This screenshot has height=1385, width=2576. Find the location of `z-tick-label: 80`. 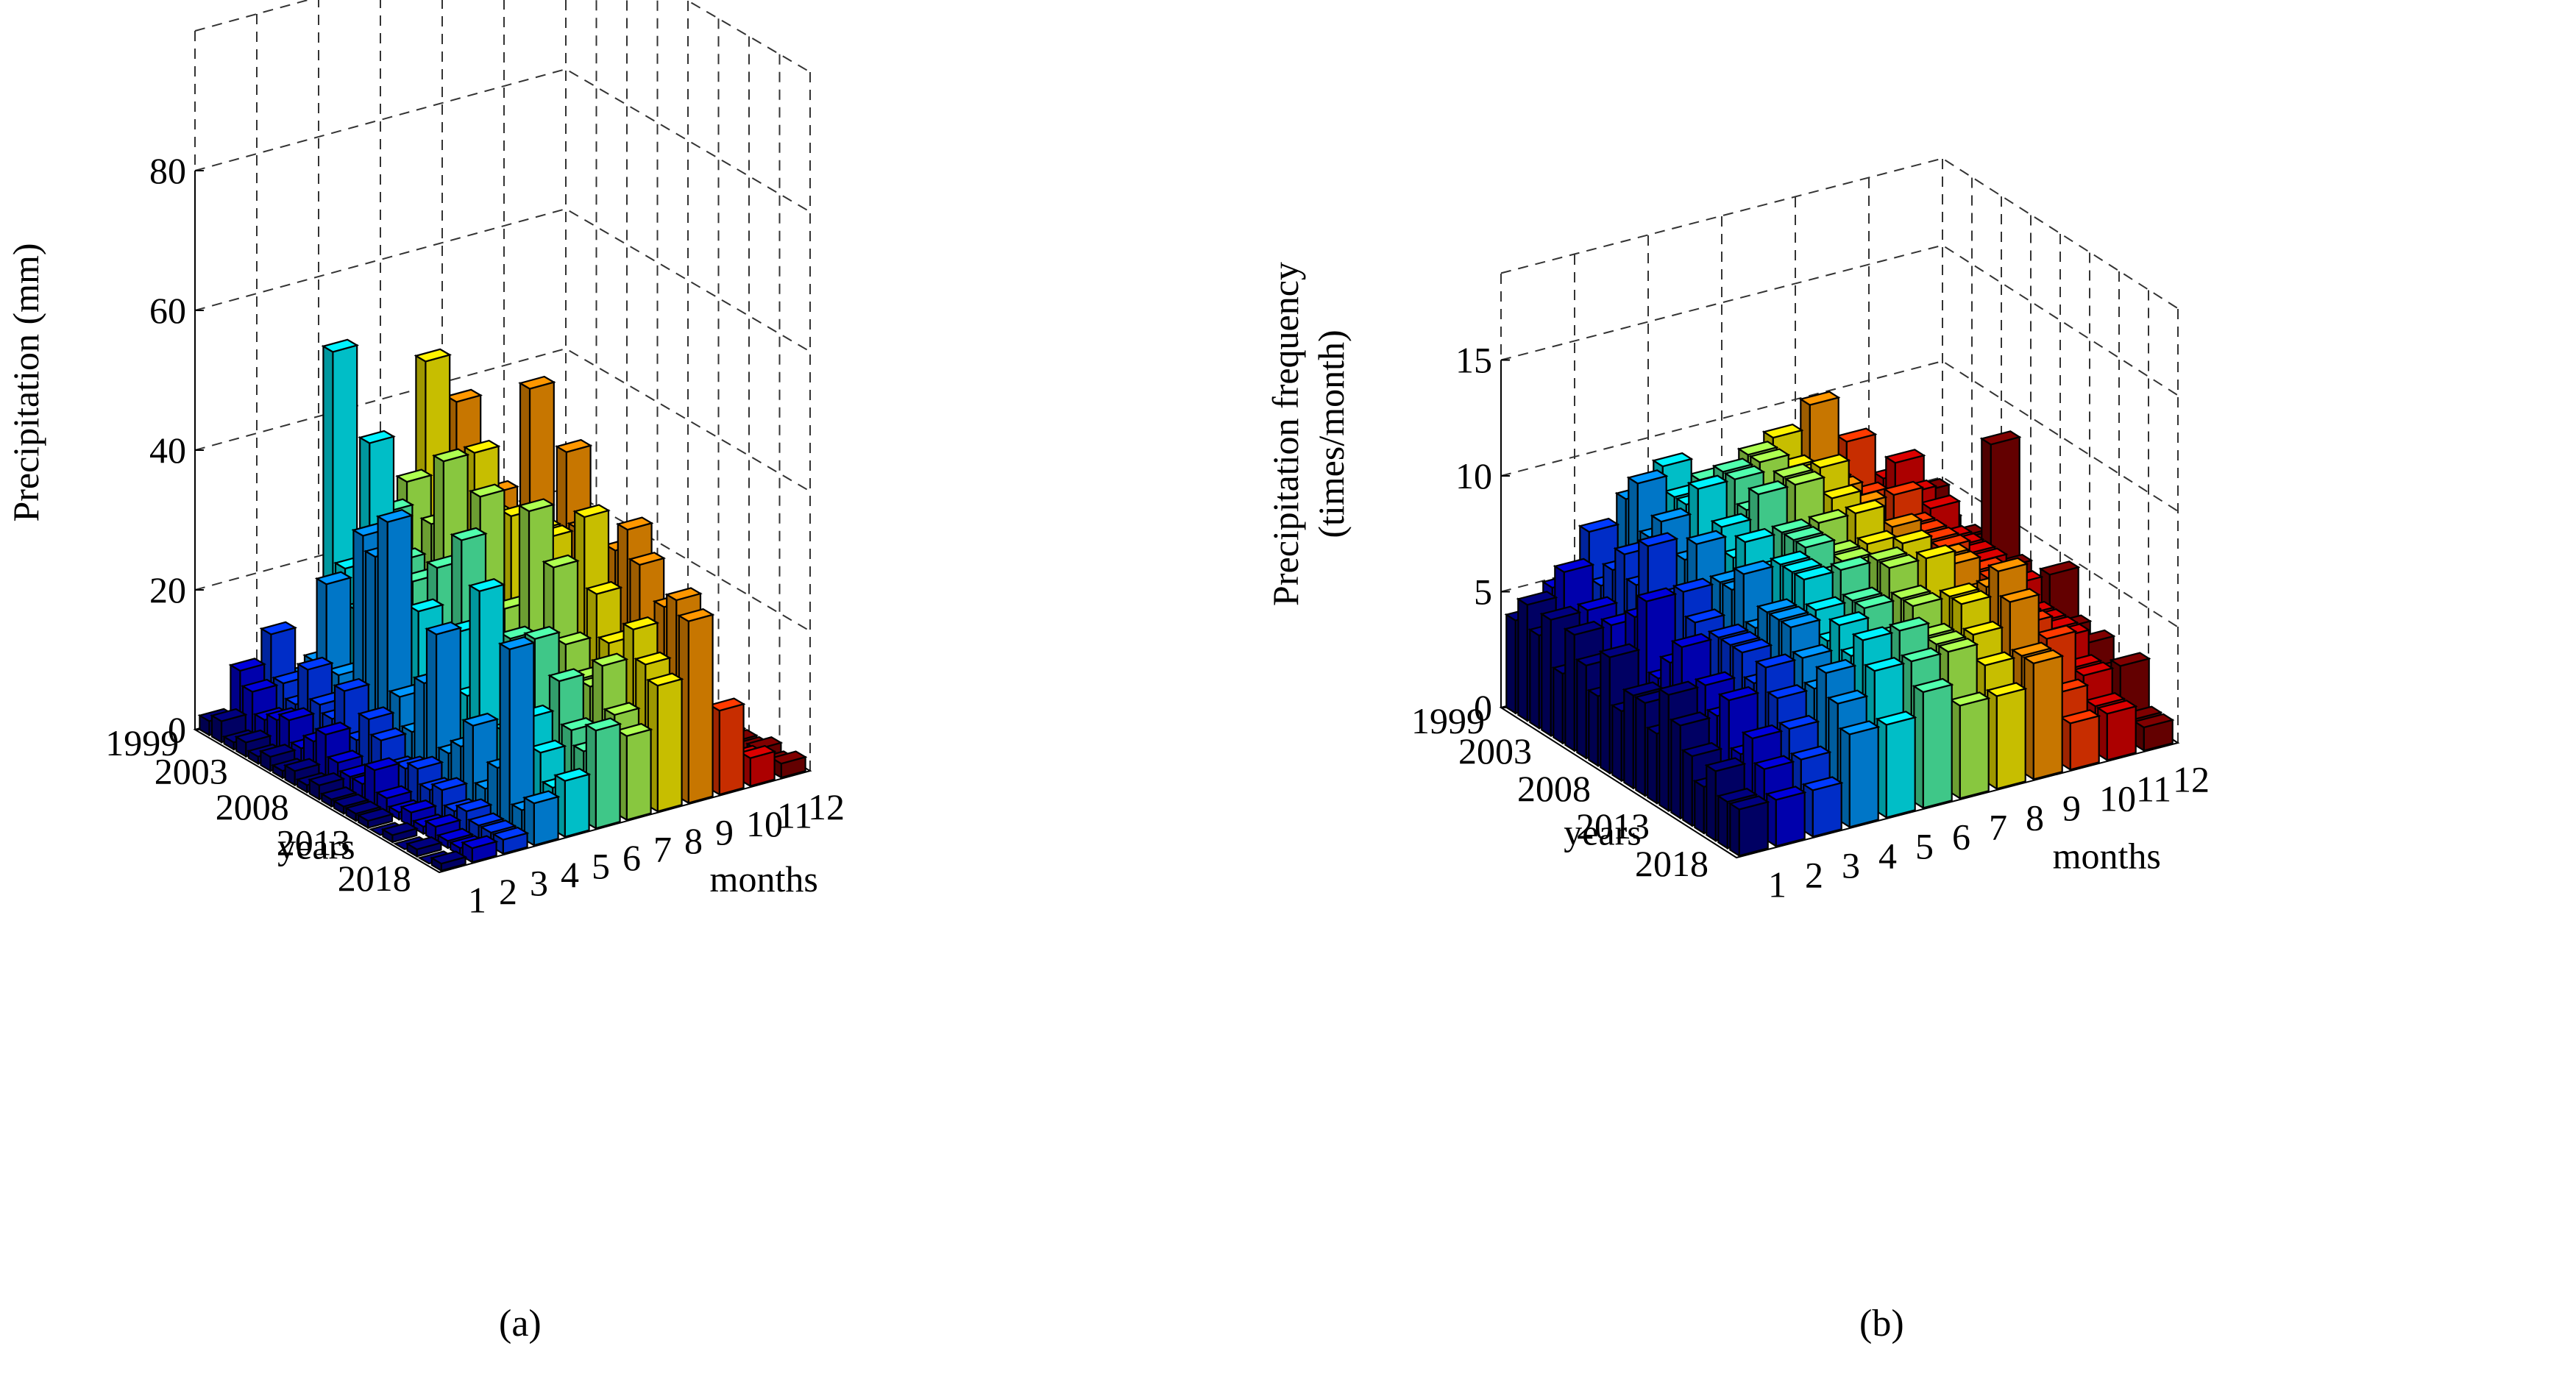

z-tick-label: 80 is located at coordinates (167, 170).